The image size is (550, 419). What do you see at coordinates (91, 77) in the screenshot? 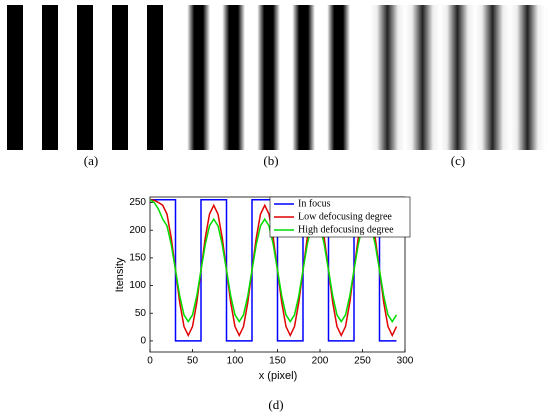
I see `image-a` at bounding box center [91, 77].